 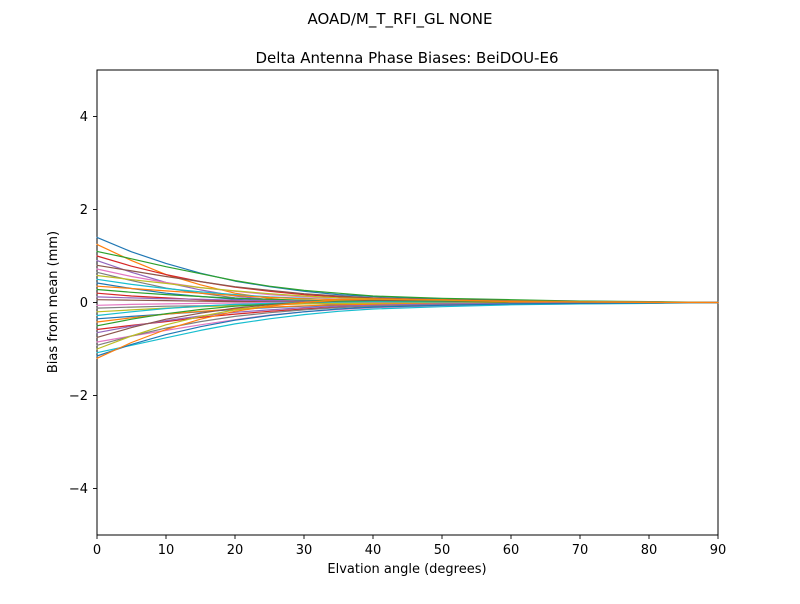 I want to click on y-tick-label: −2, so click(x=78, y=396).